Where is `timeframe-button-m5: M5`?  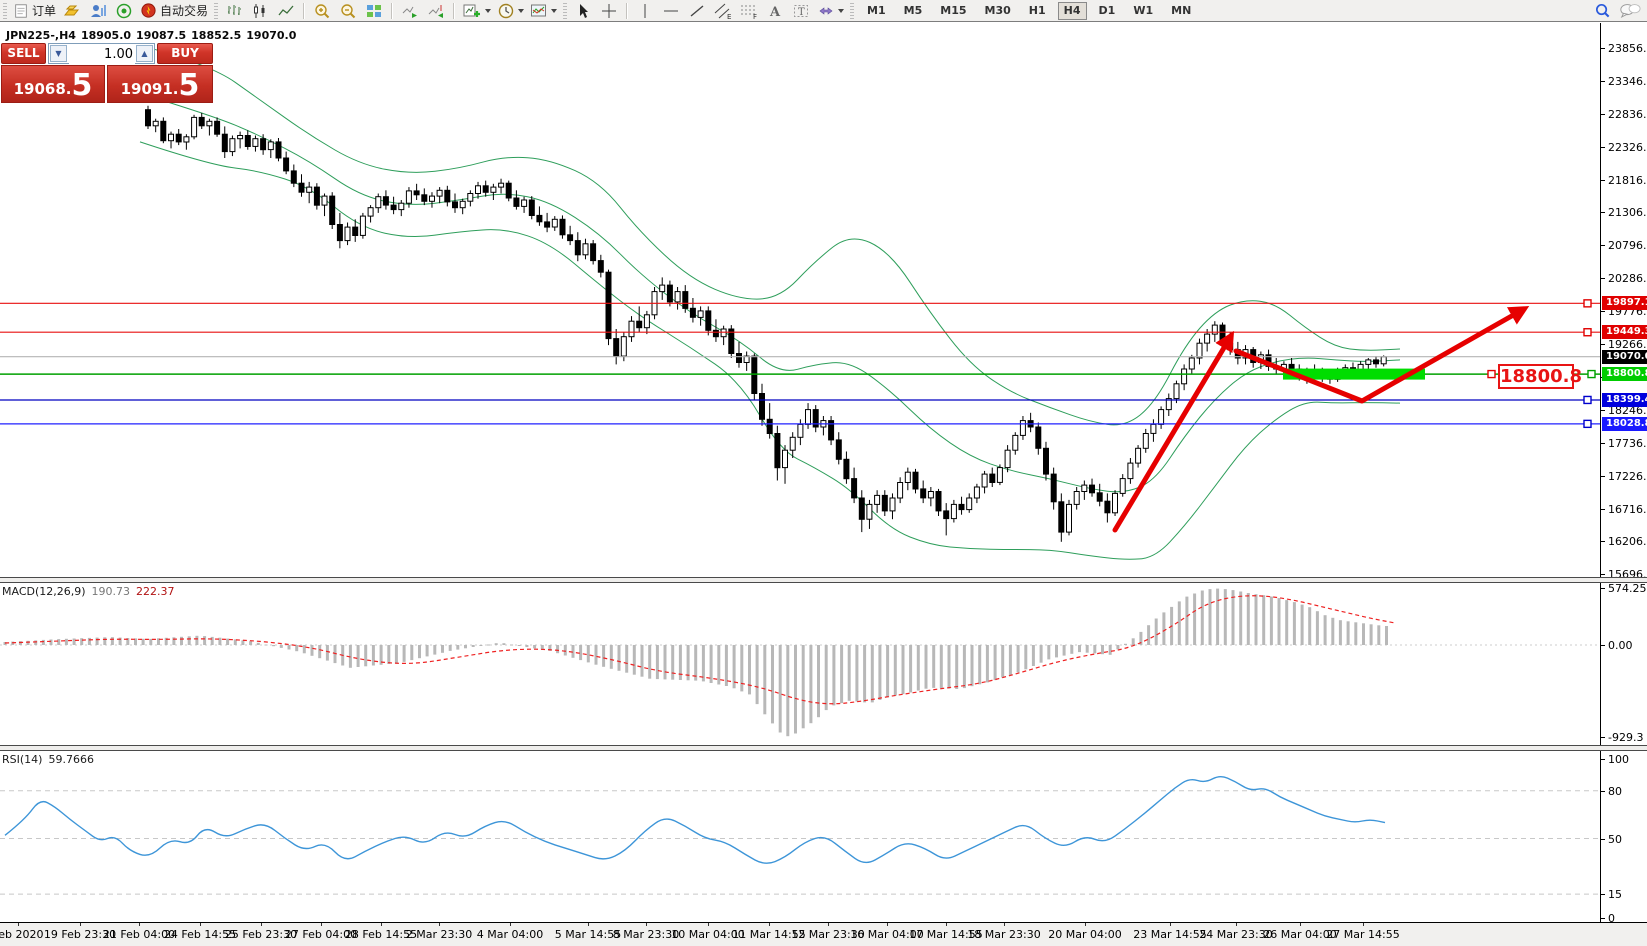
timeframe-button-m5: M5 is located at coordinates (913, 10).